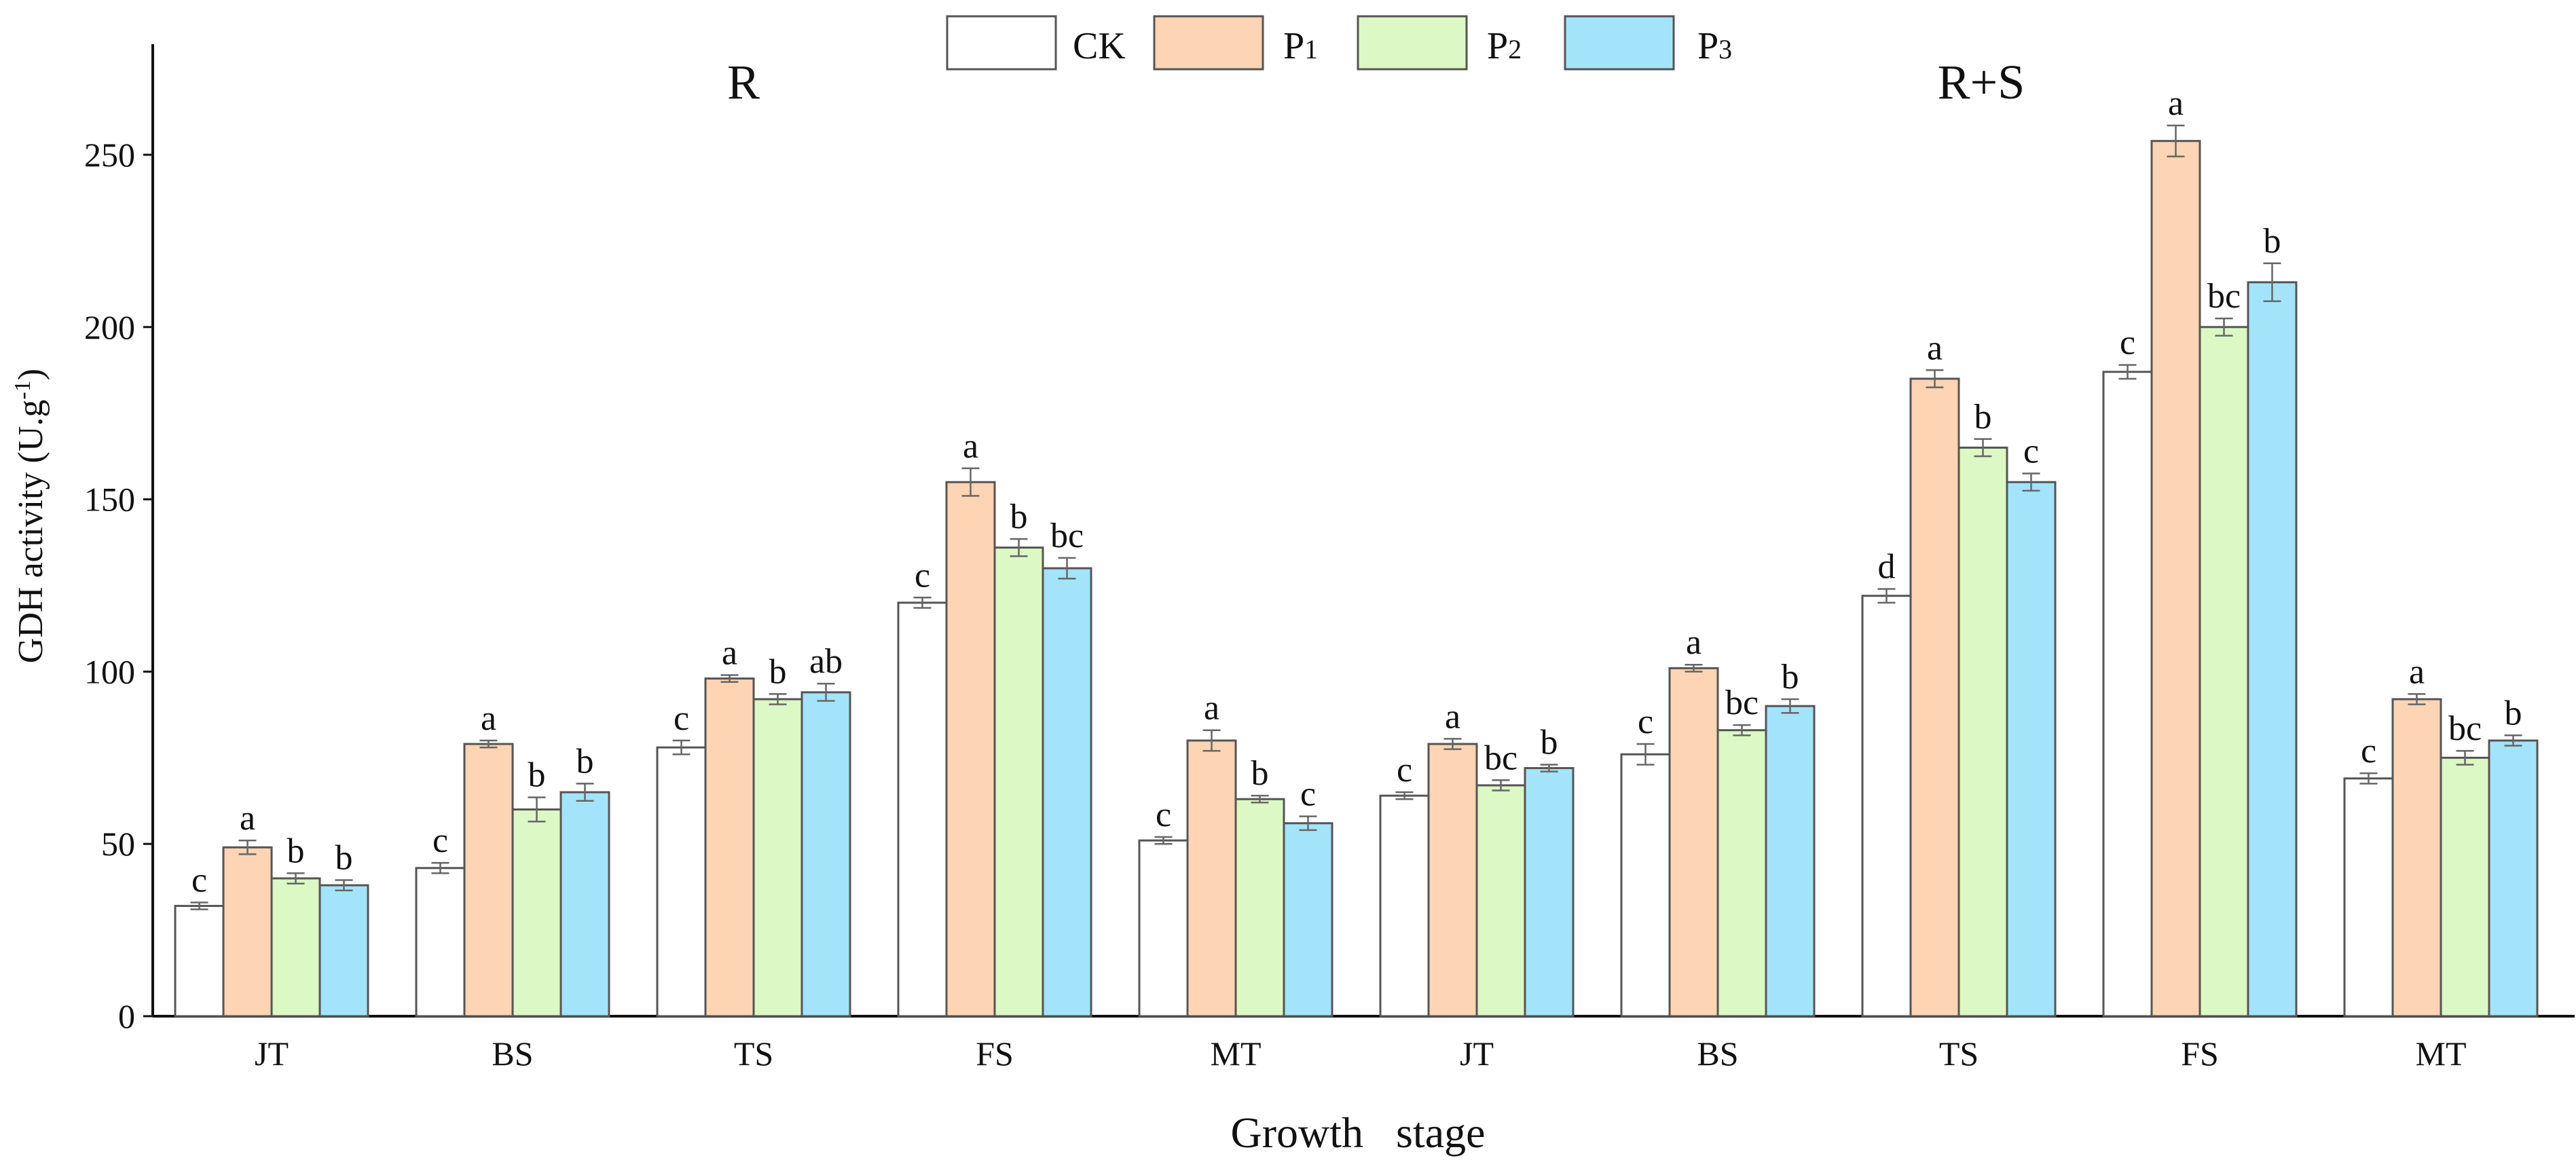 The image size is (2576, 1173). What do you see at coordinates (1504, 46) in the screenshot?
I see `legend-label-P2: P2` at bounding box center [1504, 46].